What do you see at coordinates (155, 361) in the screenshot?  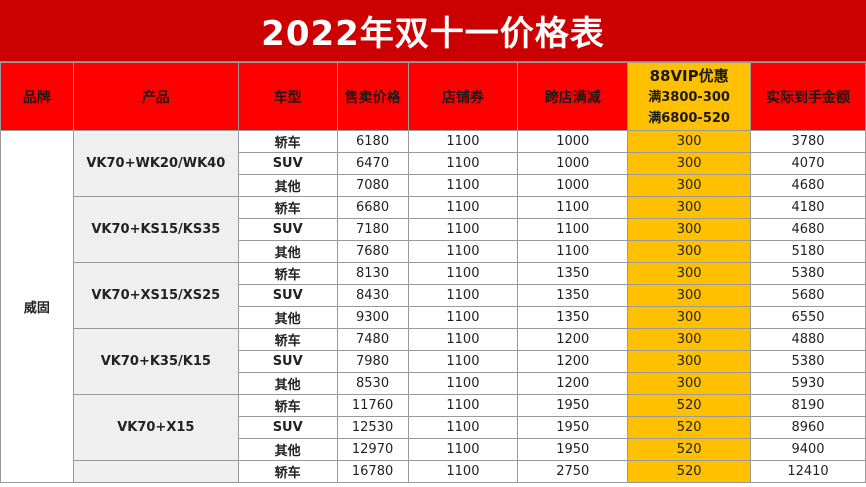 I see `product-cell: VK70+K35/K15` at bounding box center [155, 361].